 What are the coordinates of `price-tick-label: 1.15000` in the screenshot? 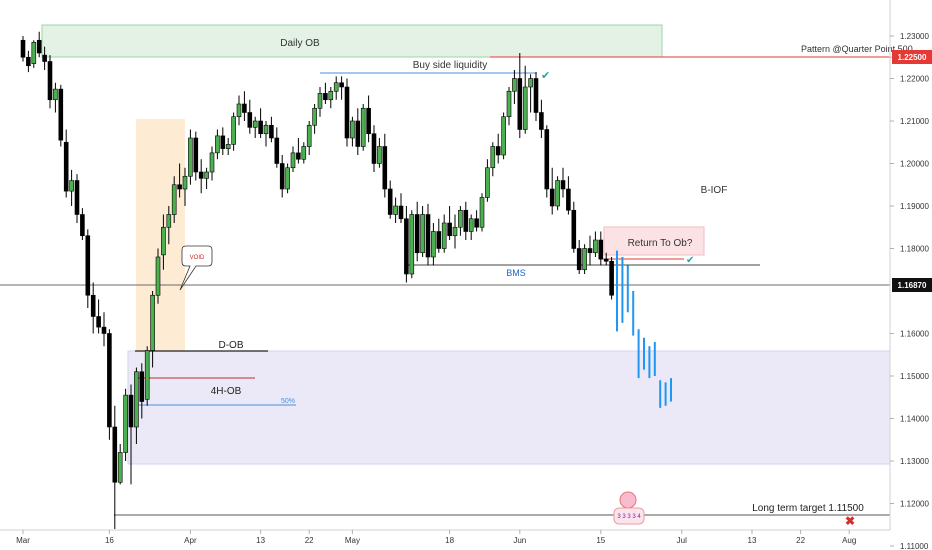 It's located at (914, 376).